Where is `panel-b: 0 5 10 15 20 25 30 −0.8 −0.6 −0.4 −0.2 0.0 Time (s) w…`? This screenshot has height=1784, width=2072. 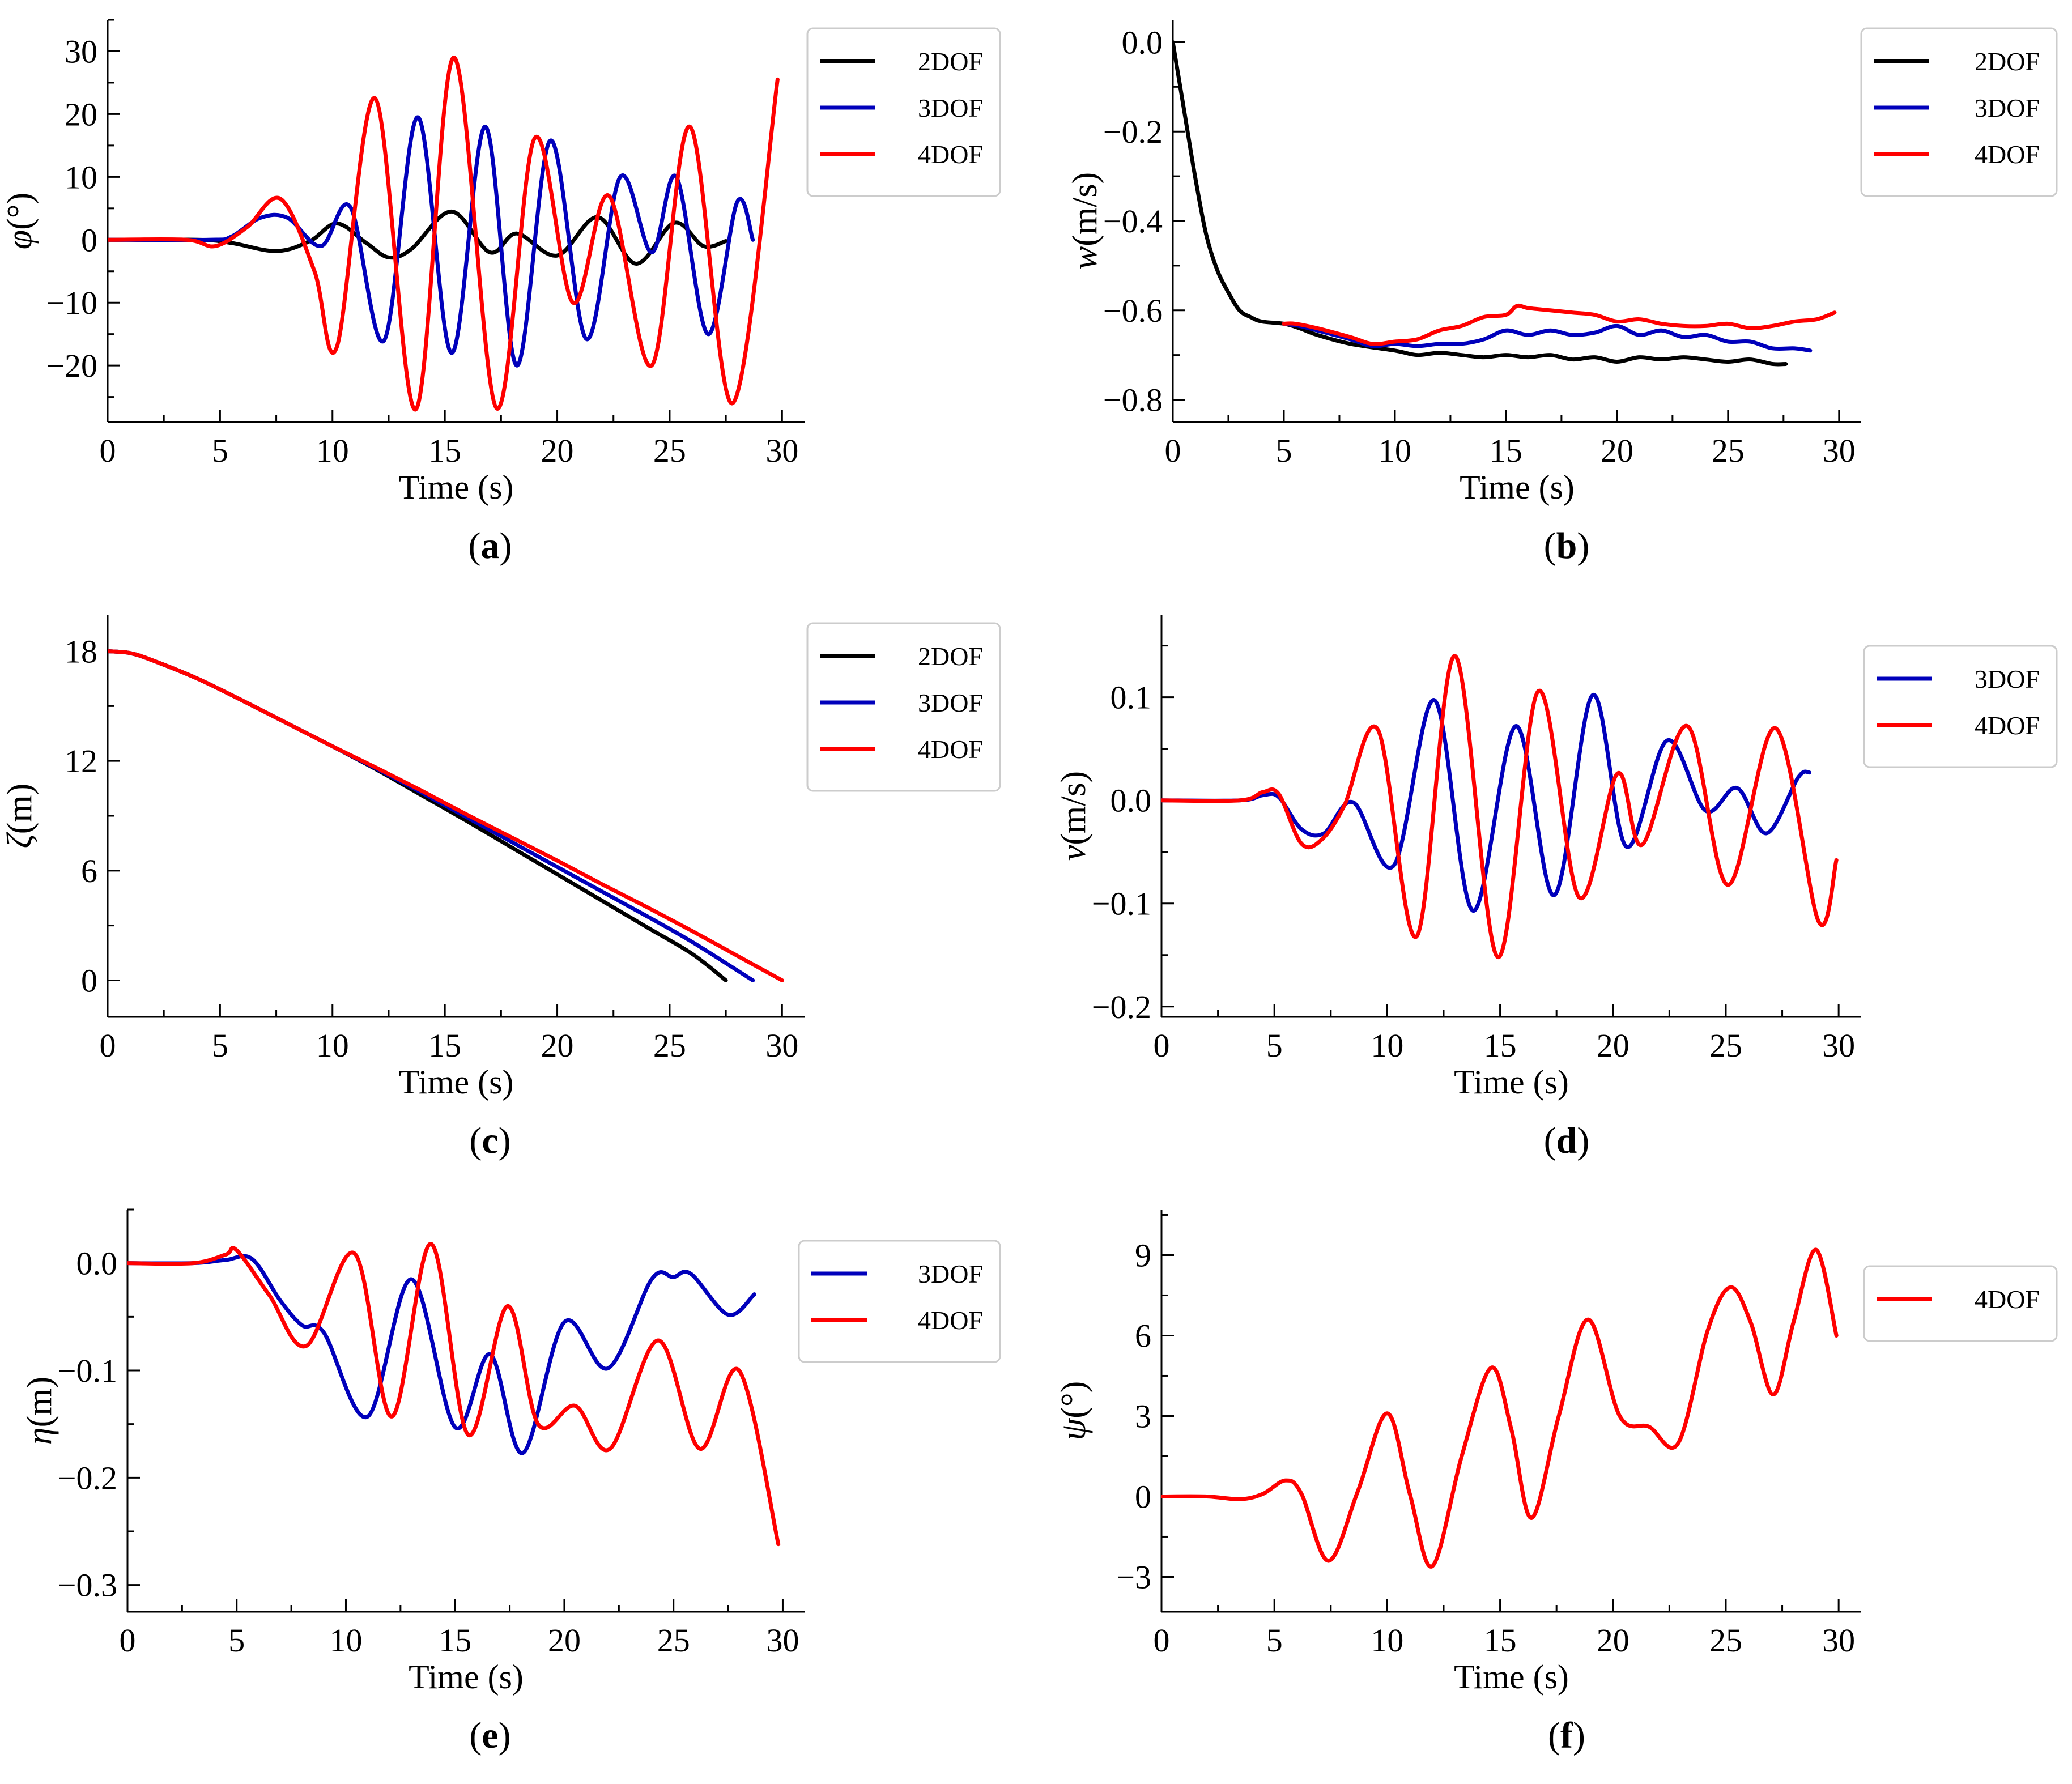
panel-b: 0 5 10 15 20 25 30 −0.8 −0.6 −0.4 −0.2 0.0 Time (s) w… is located at coordinates (1562, 293).